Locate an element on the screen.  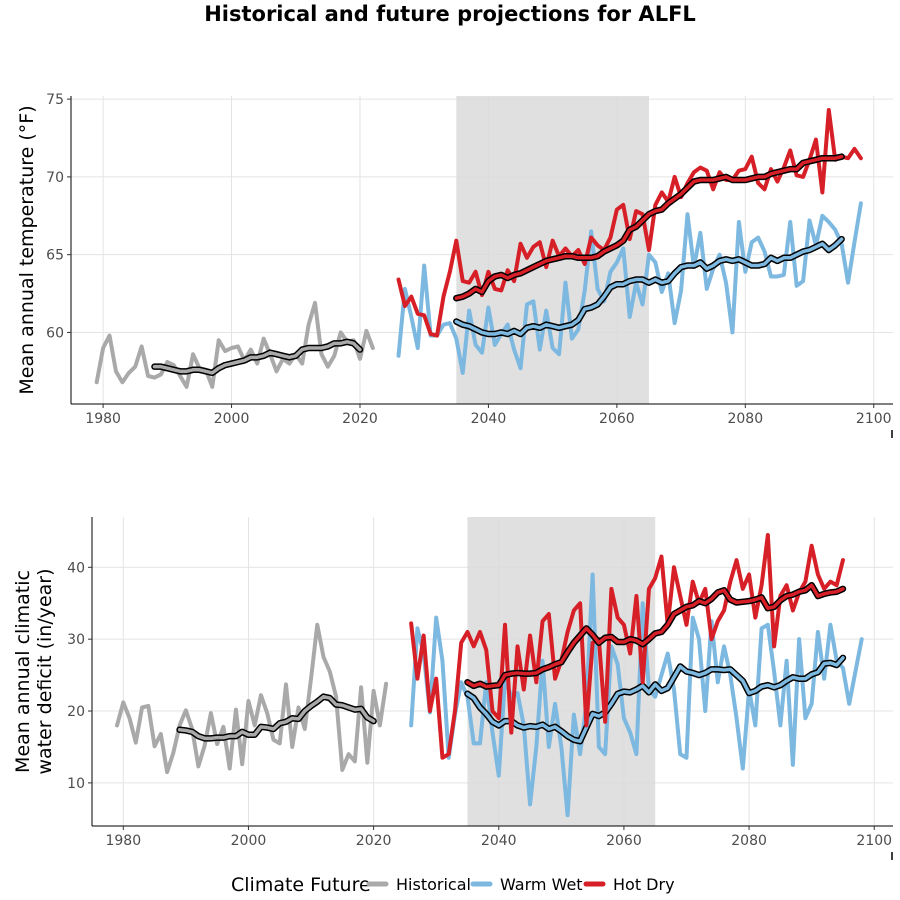
y-axis-title-line: Mean annual temperature (°F) is located at coordinates (27, 249).